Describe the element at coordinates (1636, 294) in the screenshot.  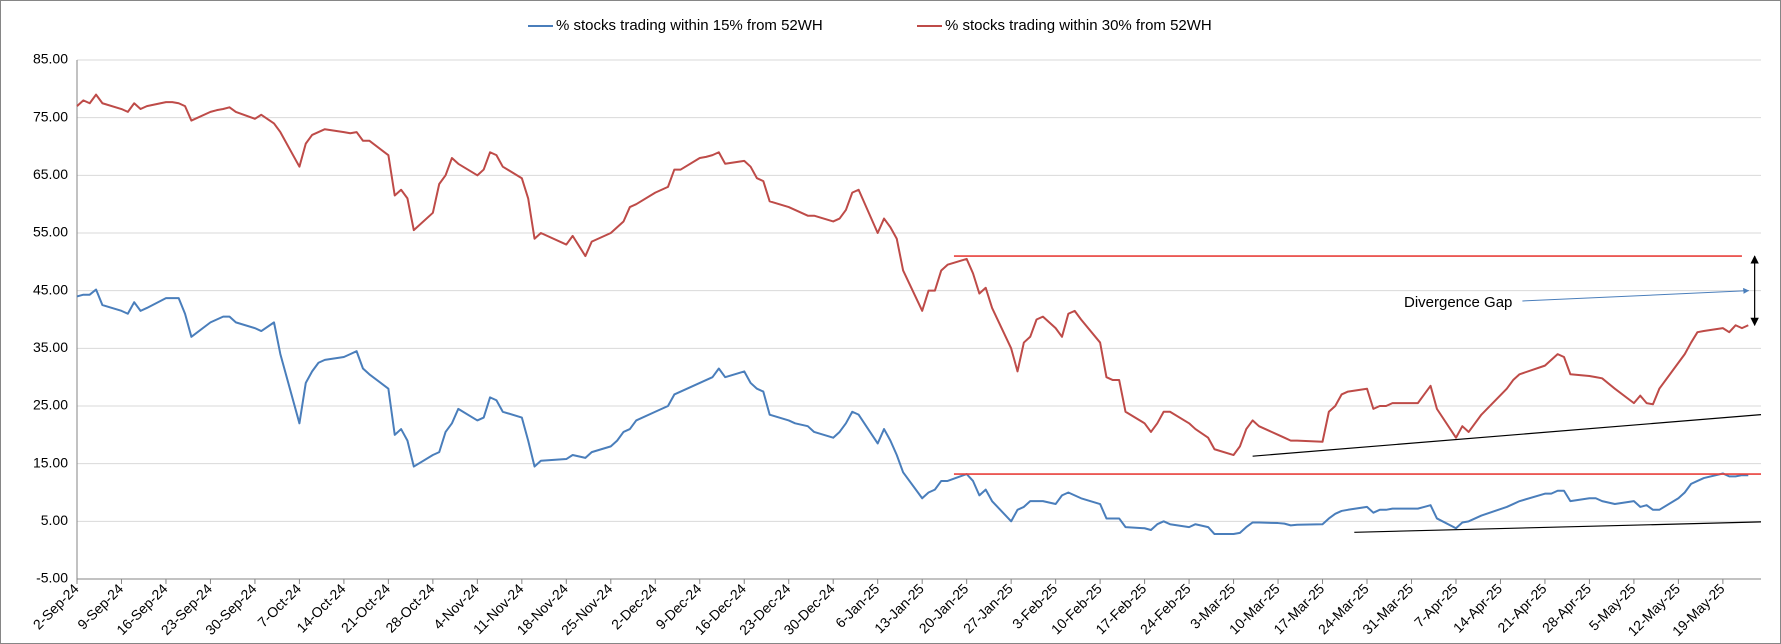
I see `annotation-pointer` at that location.